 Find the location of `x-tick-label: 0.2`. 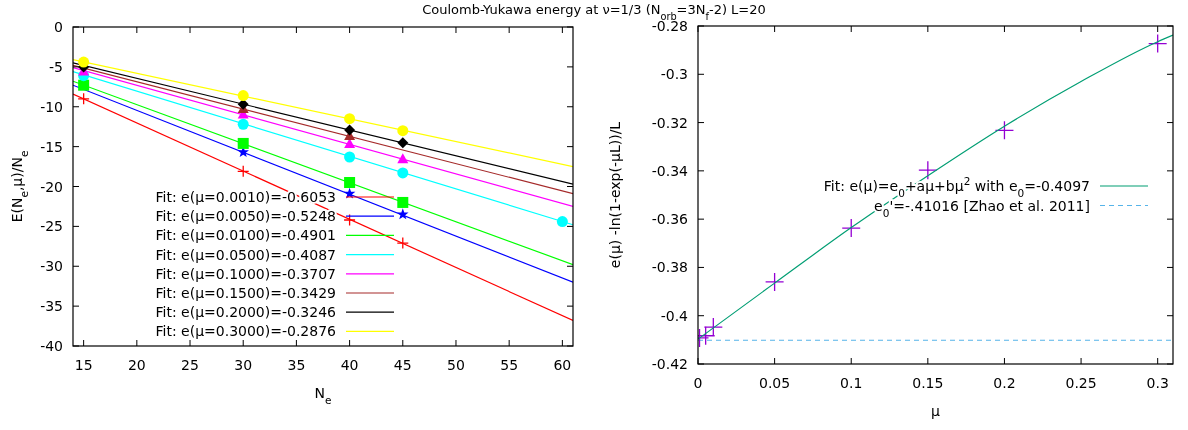

x-tick-label: 0.2 is located at coordinates (1004, 383).